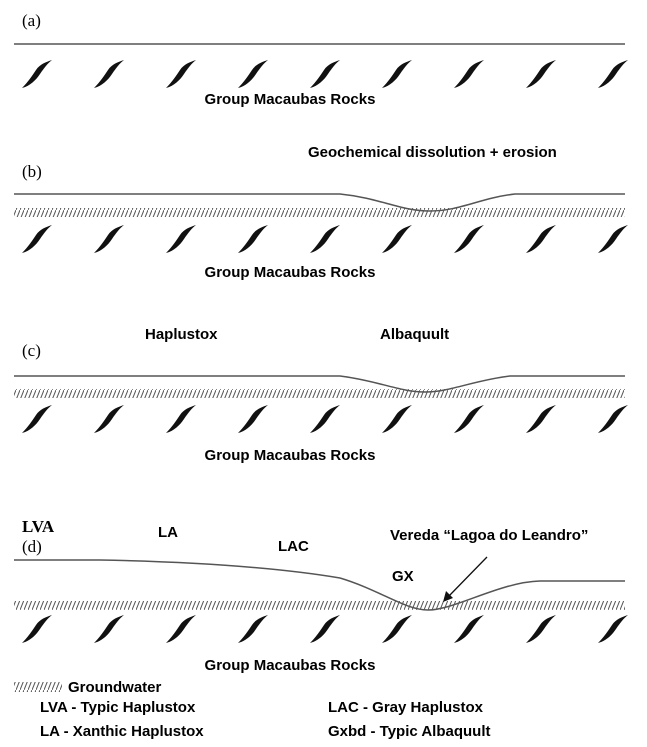  What do you see at coordinates (414, 334) in the screenshot?
I see `annotation: Albaquult` at bounding box center [414, 334].